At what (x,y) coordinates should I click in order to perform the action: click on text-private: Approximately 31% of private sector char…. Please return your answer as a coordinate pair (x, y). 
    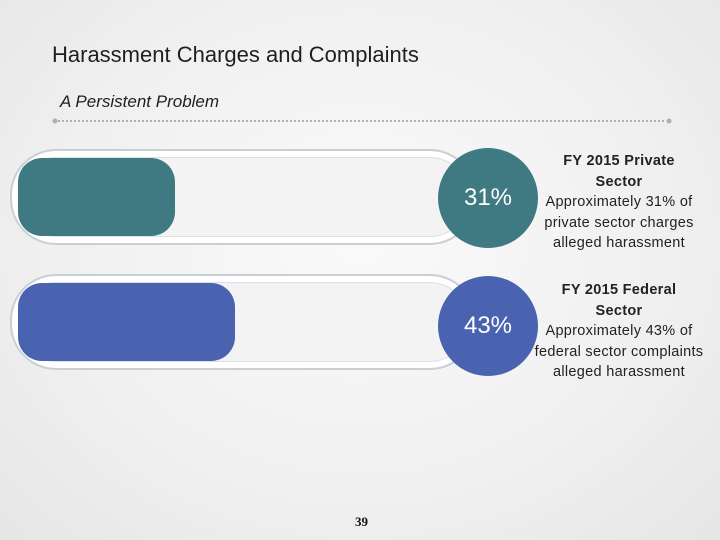
    Looking at the image, I should click on (619, 222).